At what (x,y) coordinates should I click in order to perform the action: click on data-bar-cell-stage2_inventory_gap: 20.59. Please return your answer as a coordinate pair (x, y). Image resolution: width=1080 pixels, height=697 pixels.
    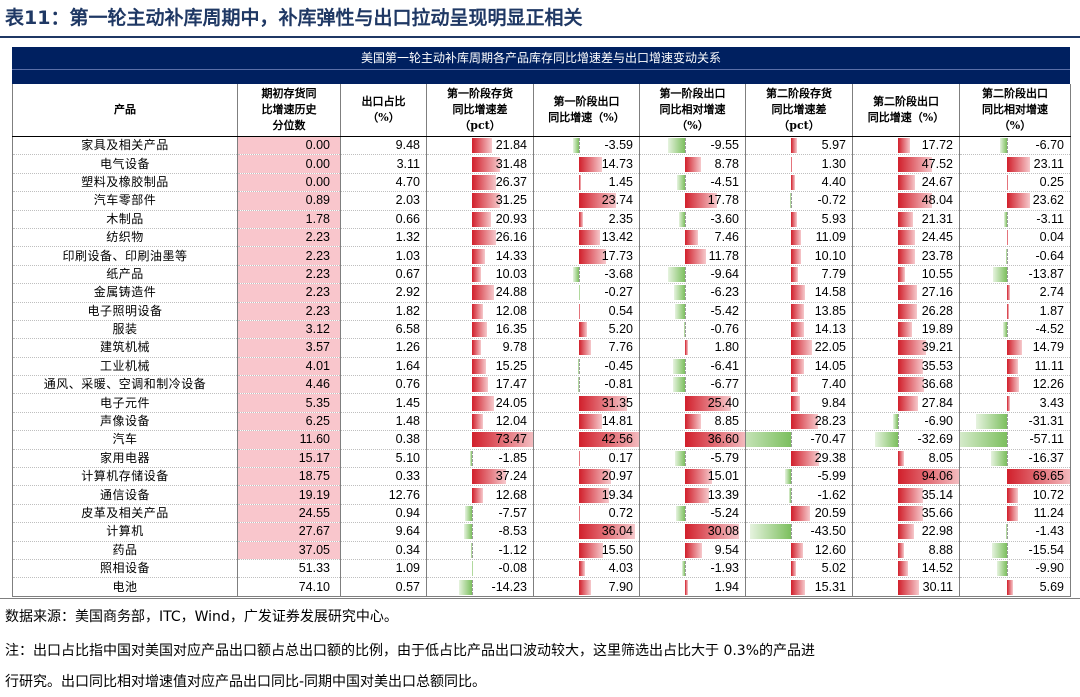
    Looking at the image, I should click on (799, 514).